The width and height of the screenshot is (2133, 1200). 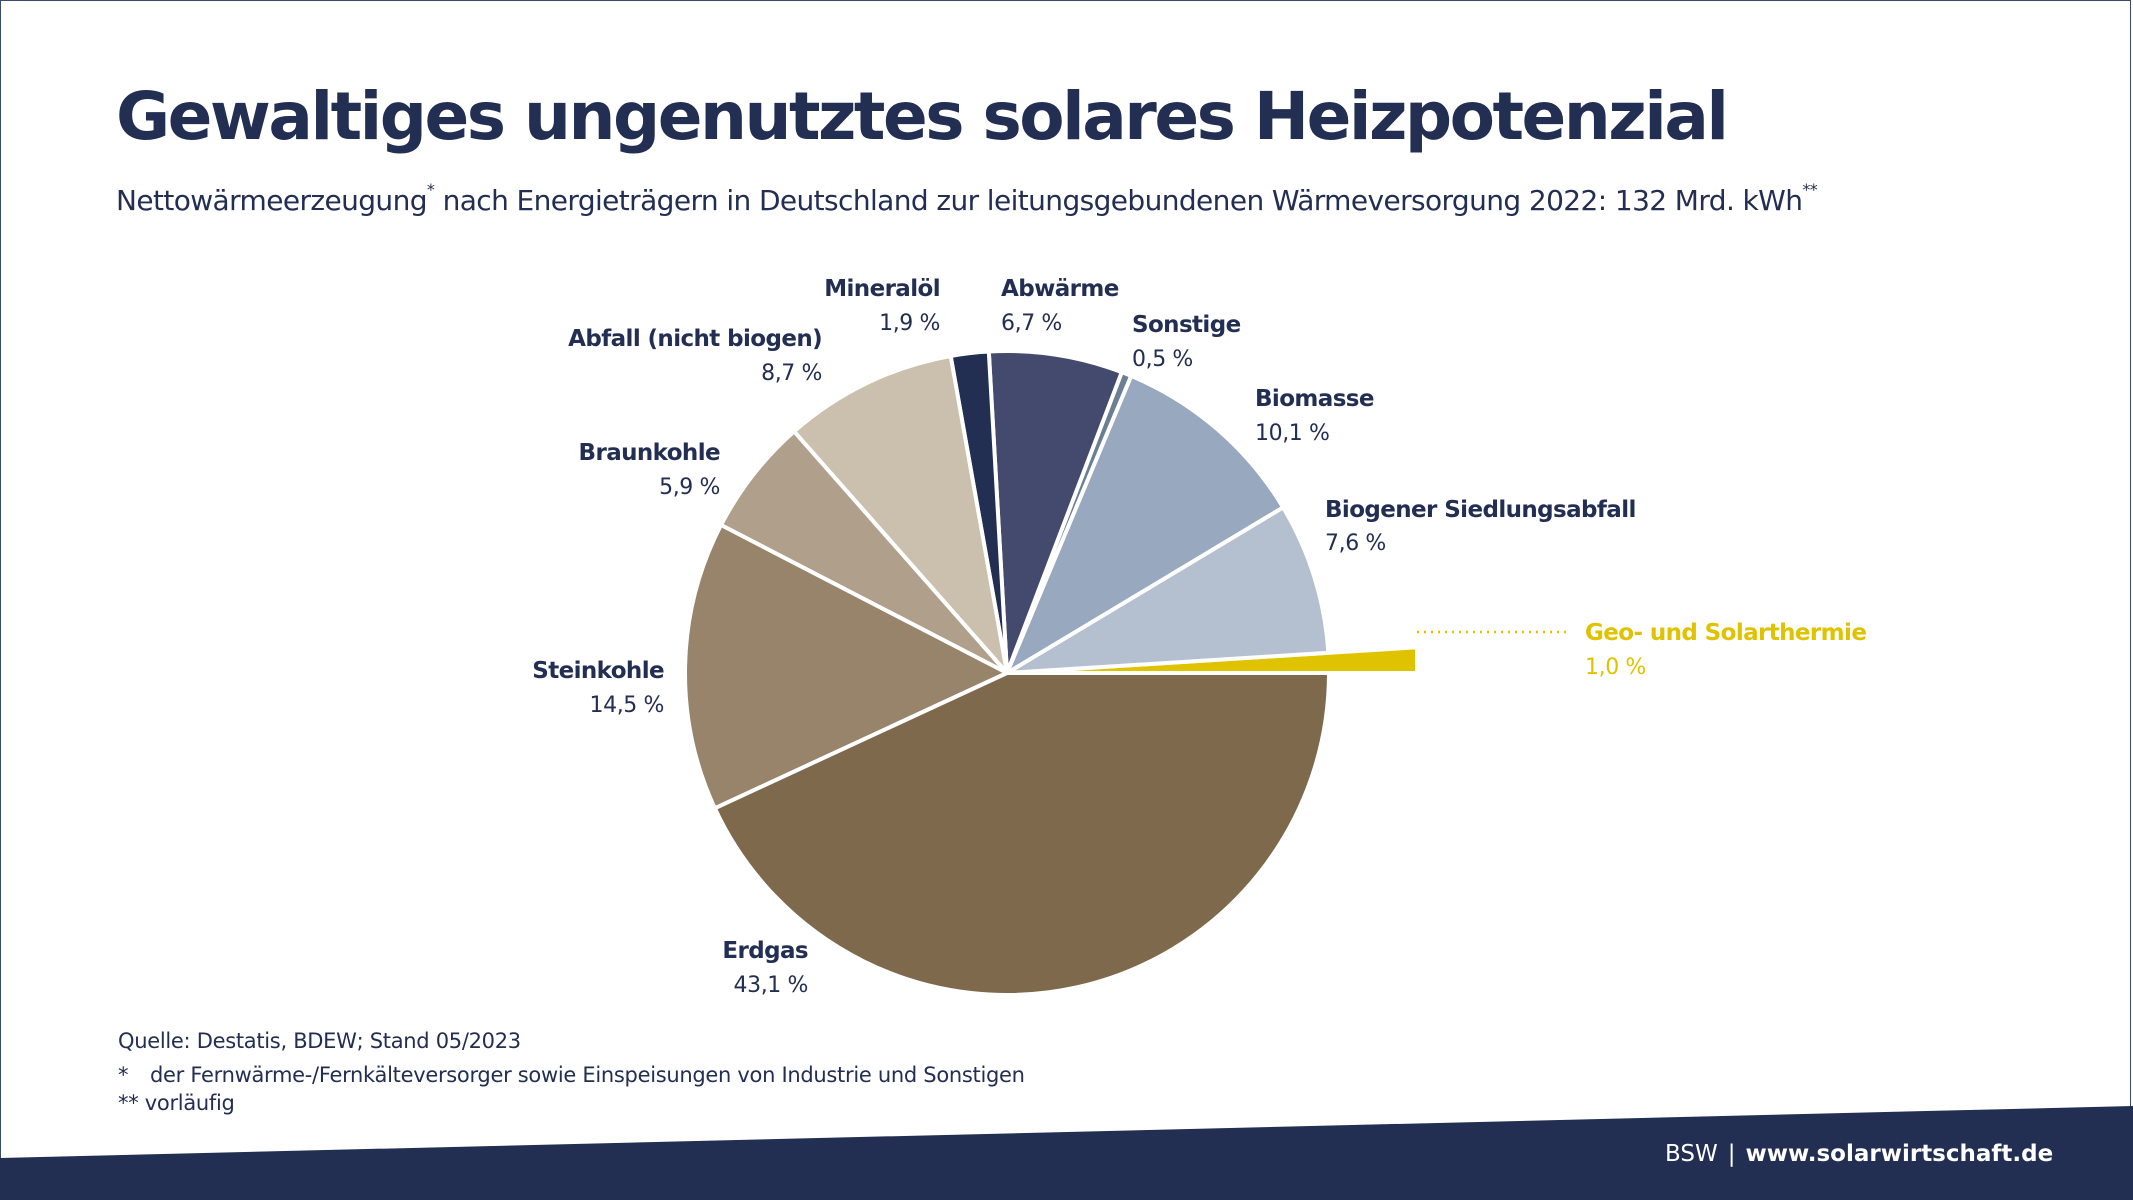 I want to click on footnote-marker-2: **, so click(x=1810, y=189).